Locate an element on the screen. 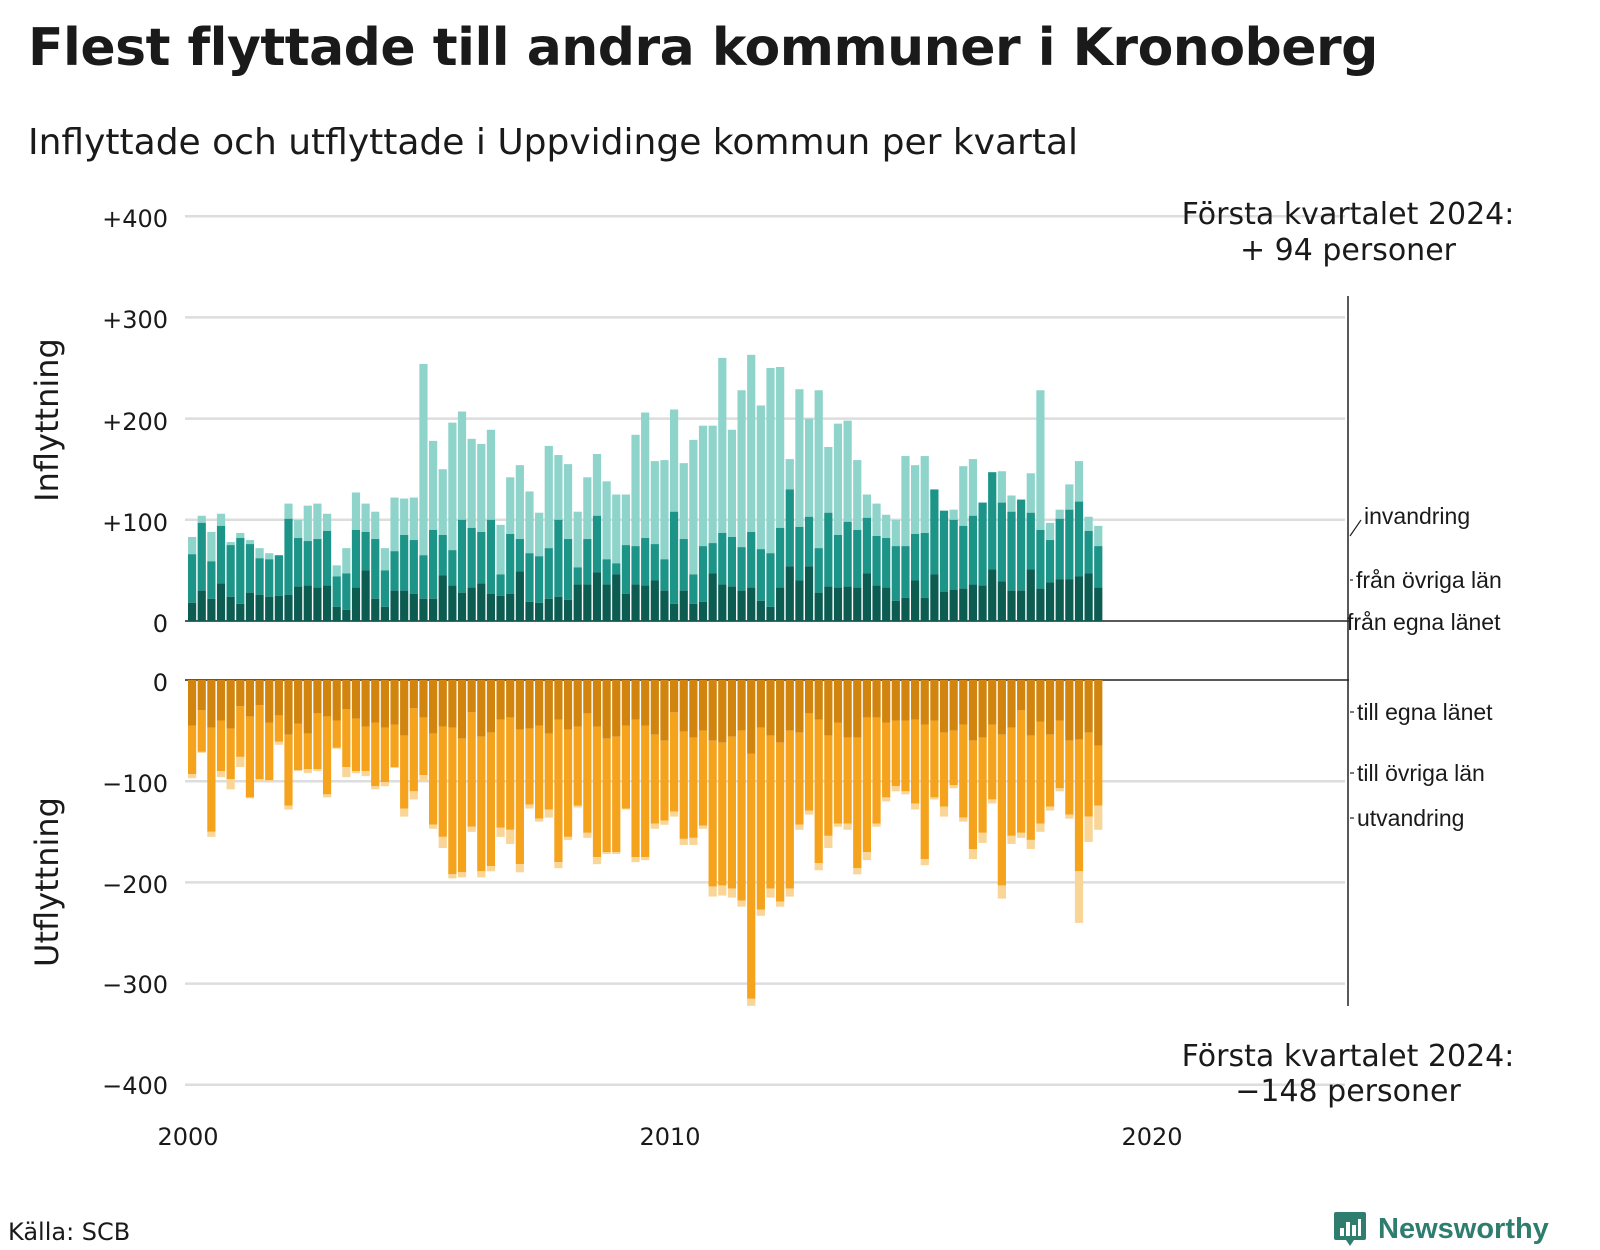 The height and width of the screenshot is (1250, 1600). y-tick-bottom: −400 is located at coordinates (135, 1086).